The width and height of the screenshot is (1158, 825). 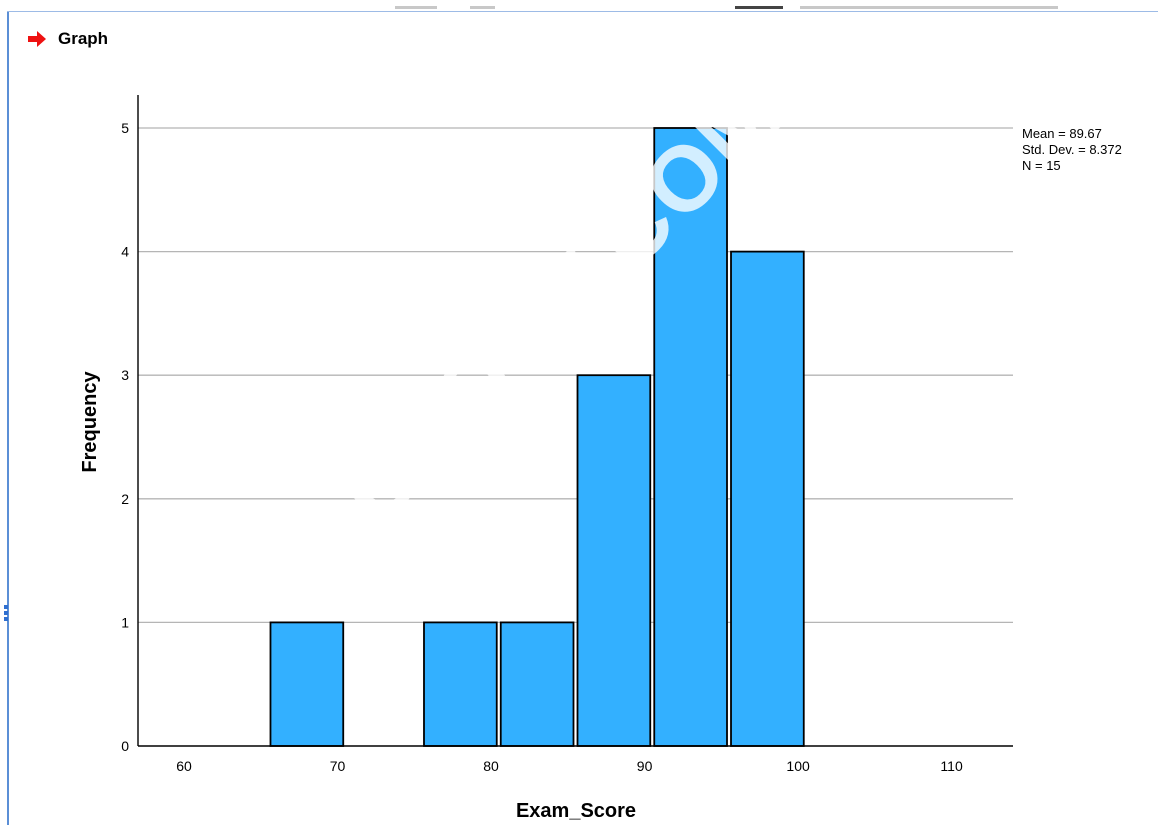 I want to click on x-tick-label: 80, so click(x=491, y=766).